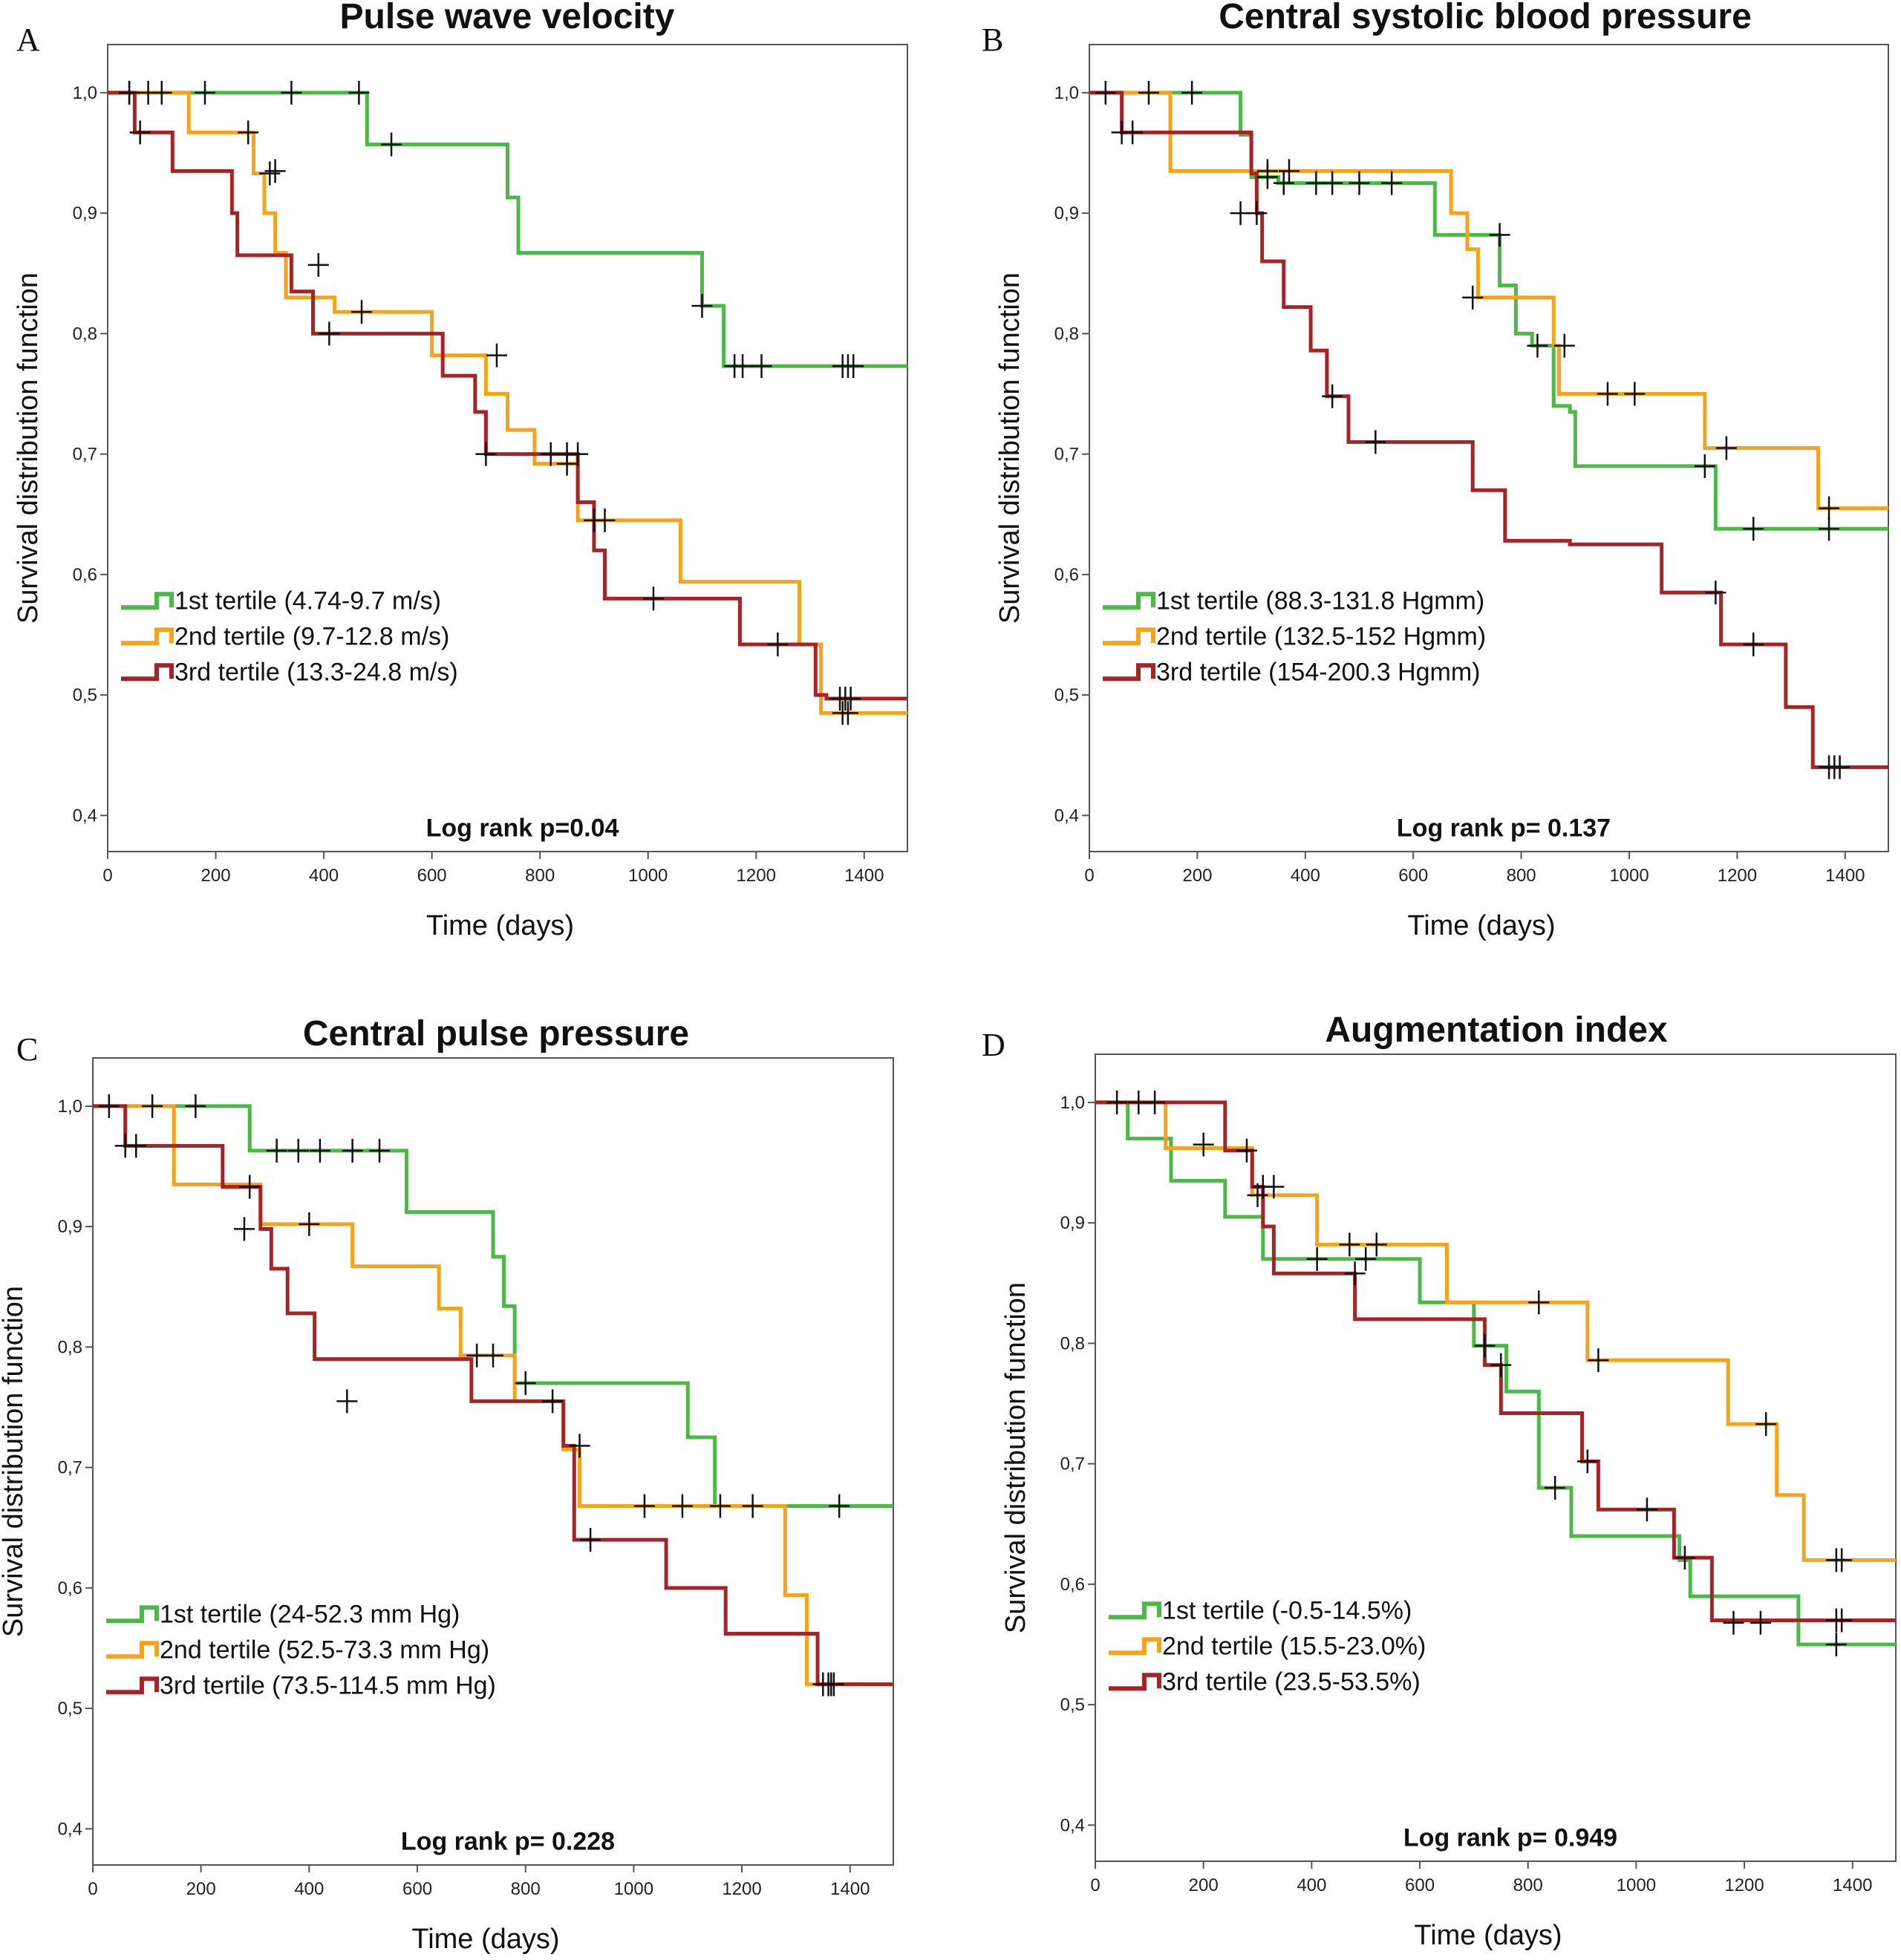 The image size is (1901, 1960). I want to click on x-tick-label: 1400, so click(850, 1889).